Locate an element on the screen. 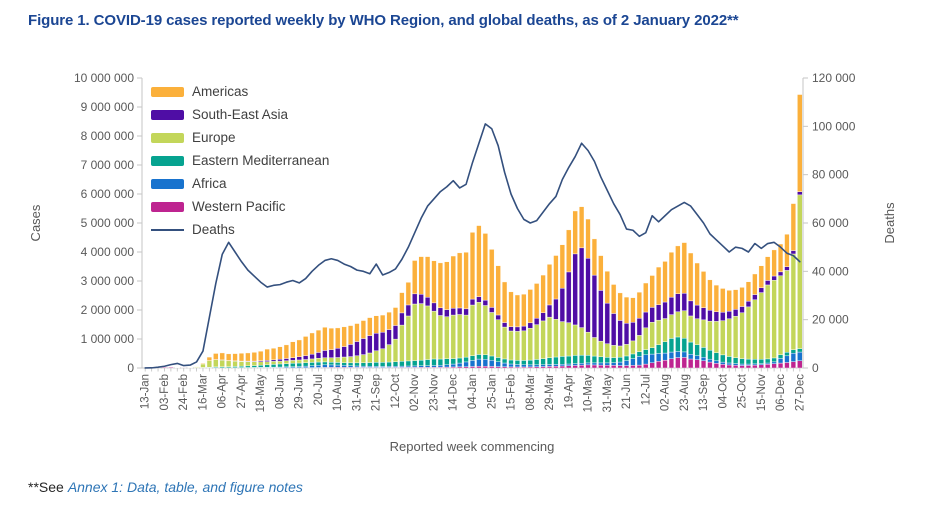 The width and height of the screenshot is (938, 508). x-tick-label: 31-Aug is located at coordinates (357, 392).